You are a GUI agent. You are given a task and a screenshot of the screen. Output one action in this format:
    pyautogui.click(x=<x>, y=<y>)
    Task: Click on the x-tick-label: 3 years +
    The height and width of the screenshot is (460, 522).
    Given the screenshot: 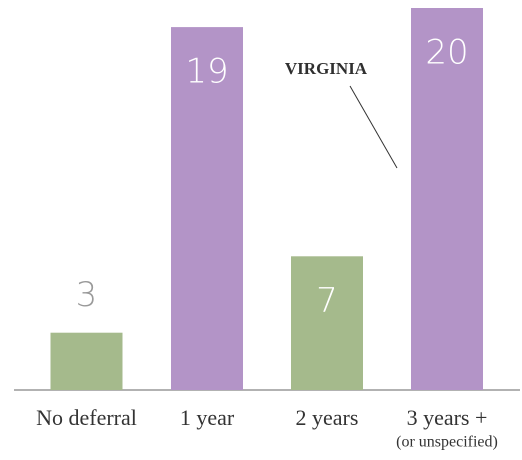 What is the action you would take?
    pyautogui.click(x=447, y=417)
    